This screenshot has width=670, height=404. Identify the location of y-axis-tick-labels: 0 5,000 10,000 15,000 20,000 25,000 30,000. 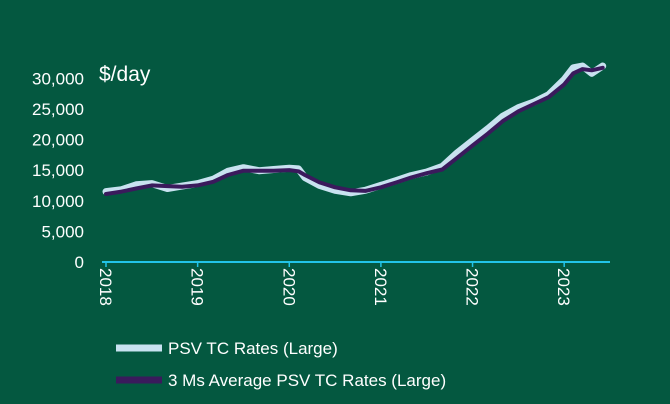
(58, 170).